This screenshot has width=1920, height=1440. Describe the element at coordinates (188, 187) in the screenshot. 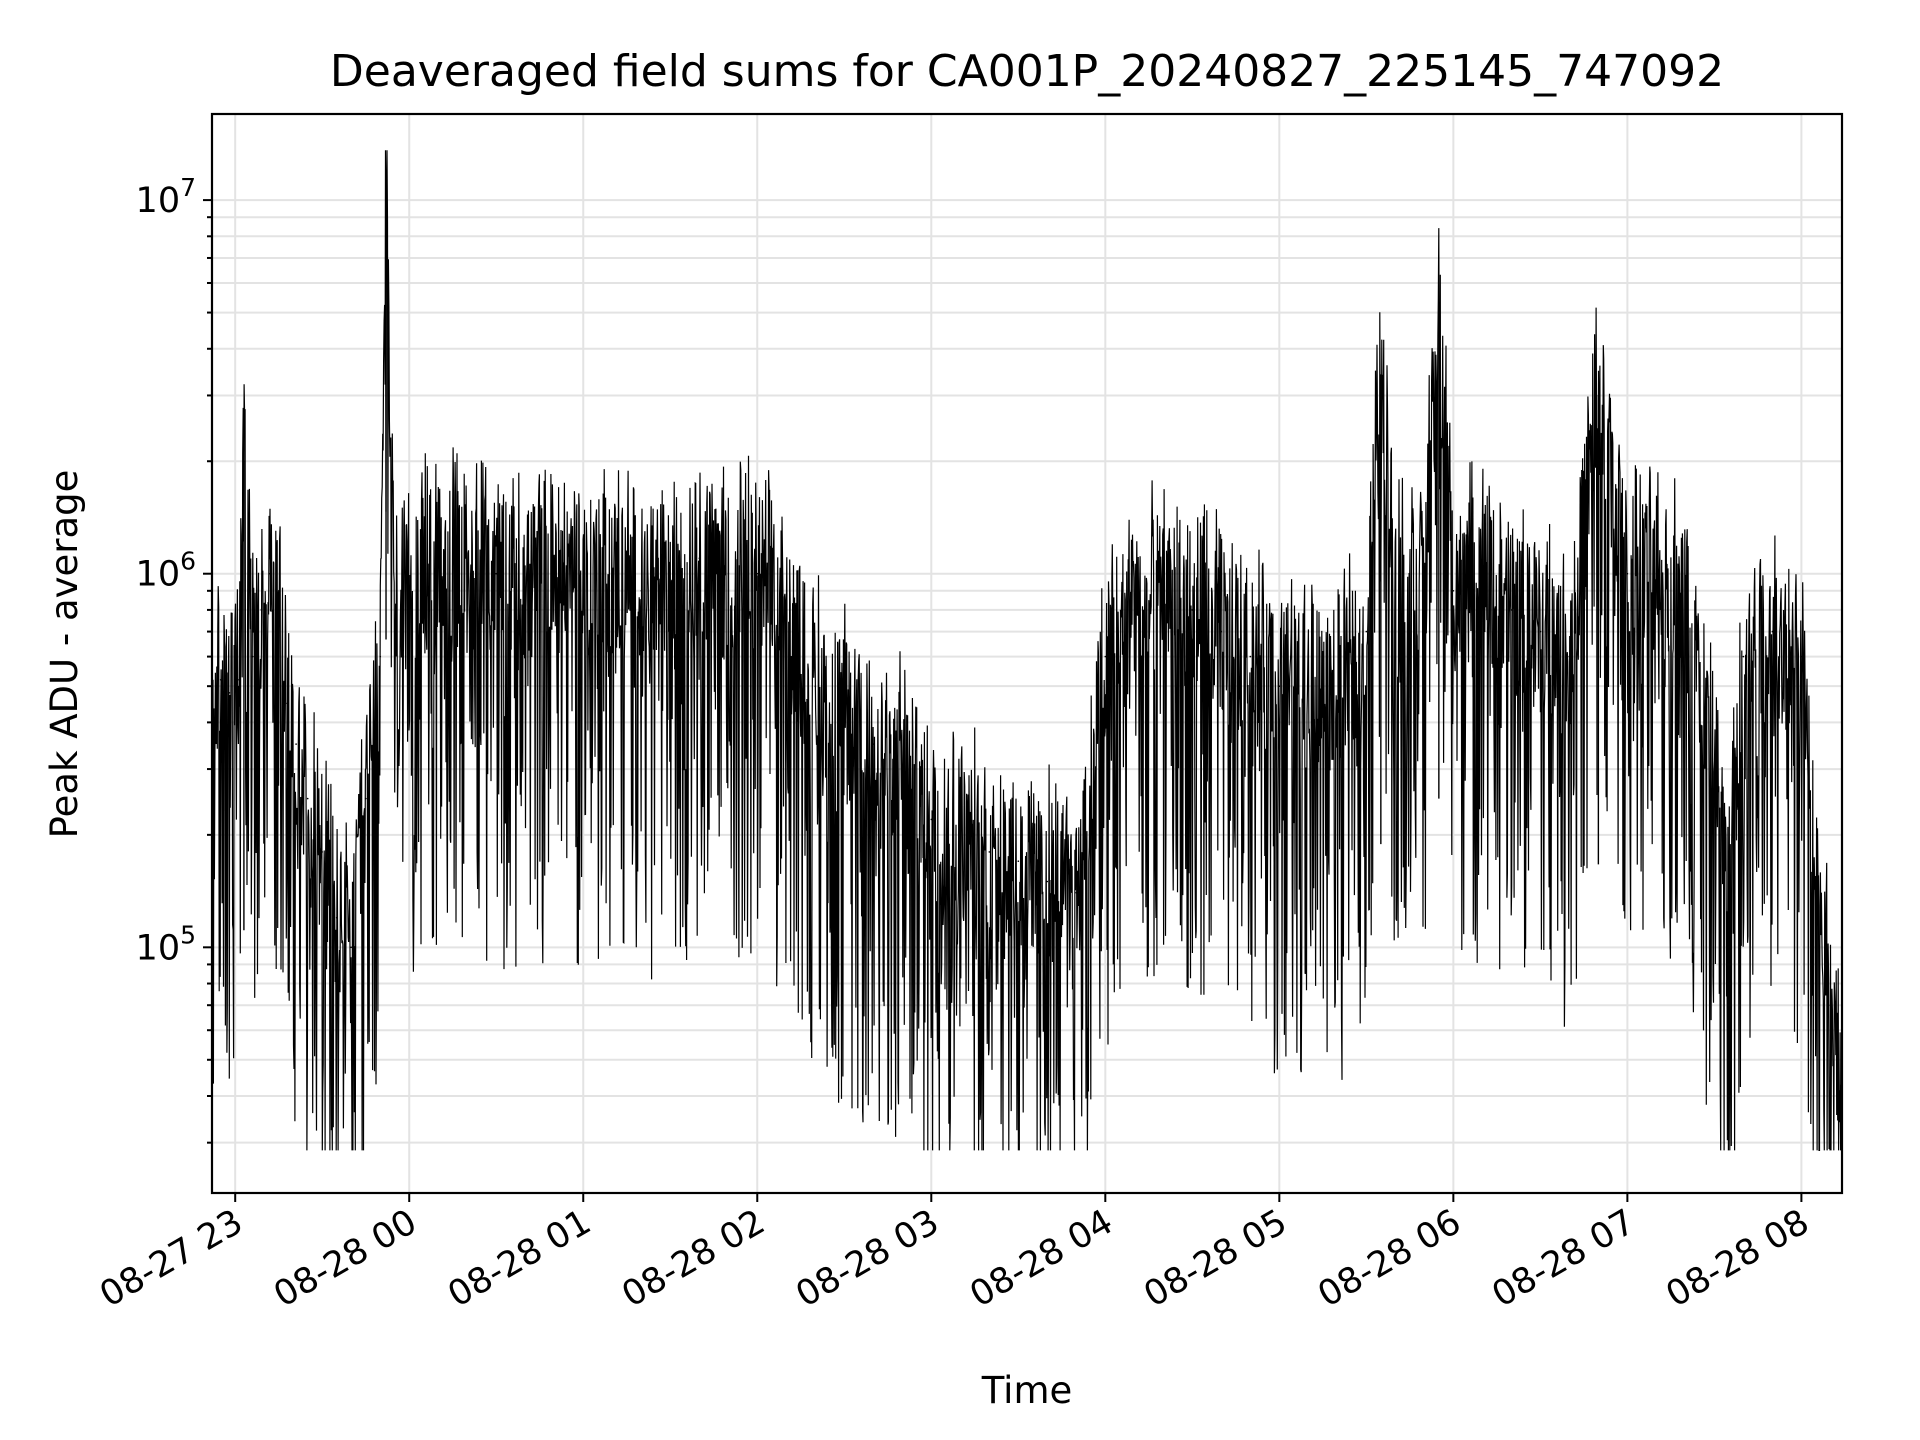

I see `y-tick-label-exponent: 7` at that location.